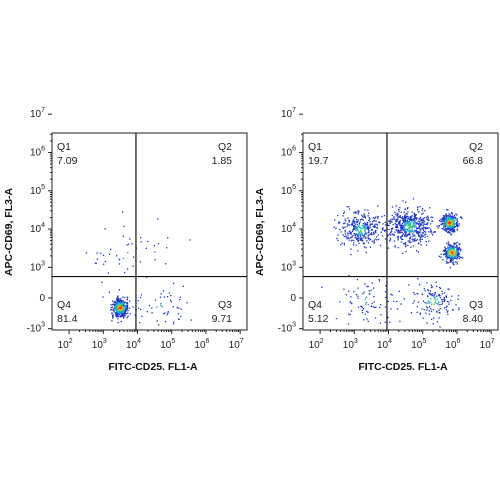 This screenshot has width=500, height=500. Describe the element at coordinates (37, 228) in the screenshot. I see `y-tick-label: 10⁴` at that location.